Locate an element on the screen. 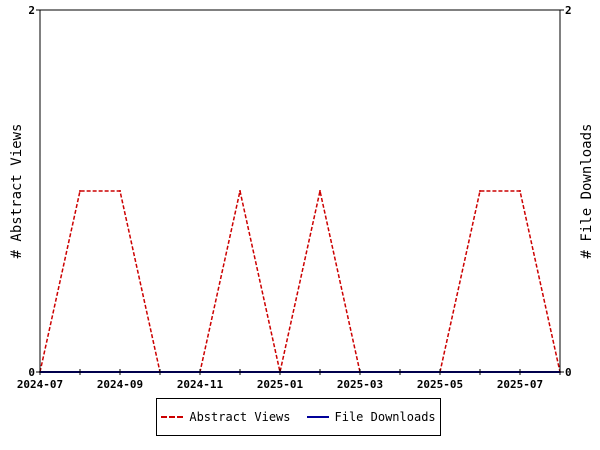 The image size is (600, 450). legend-label-abstract-views: Abstract Views is located at coordinates (240, 417).